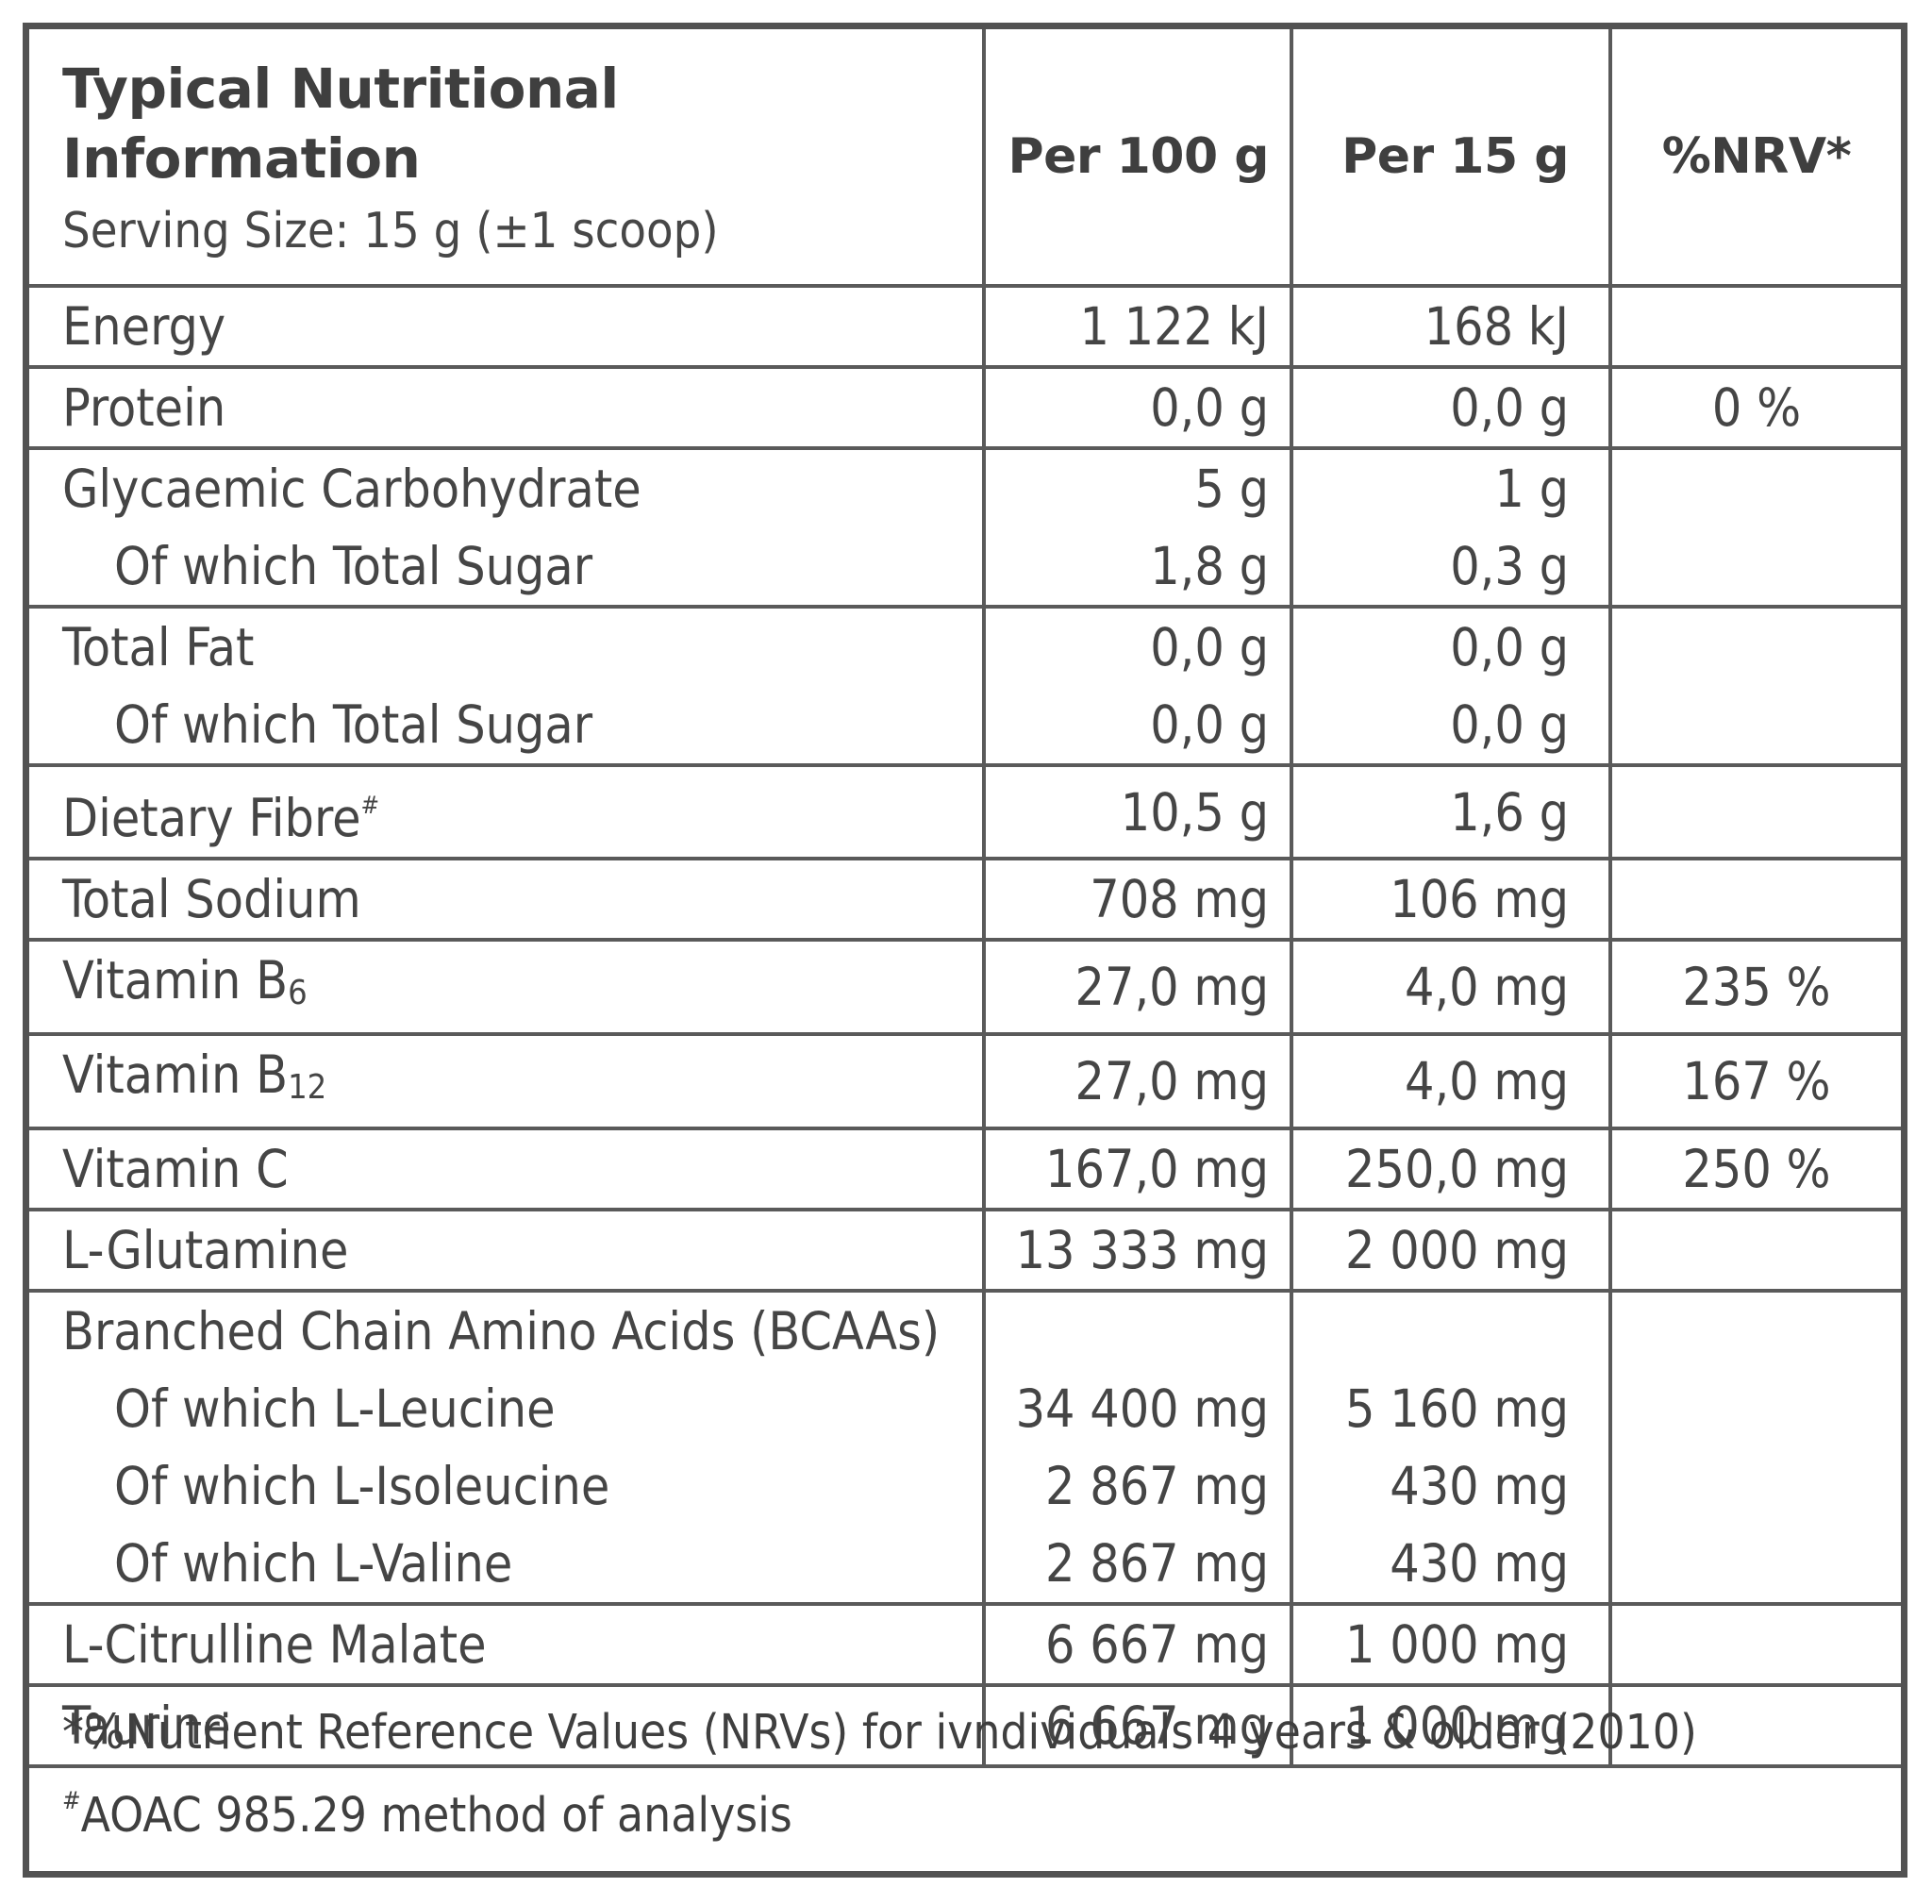 This screenshot has width=1932, height=1904. What do you see at coordinates (307, 1087) in the screenshot?
I see `subscript: 12` at bounding box center [307, 1087].